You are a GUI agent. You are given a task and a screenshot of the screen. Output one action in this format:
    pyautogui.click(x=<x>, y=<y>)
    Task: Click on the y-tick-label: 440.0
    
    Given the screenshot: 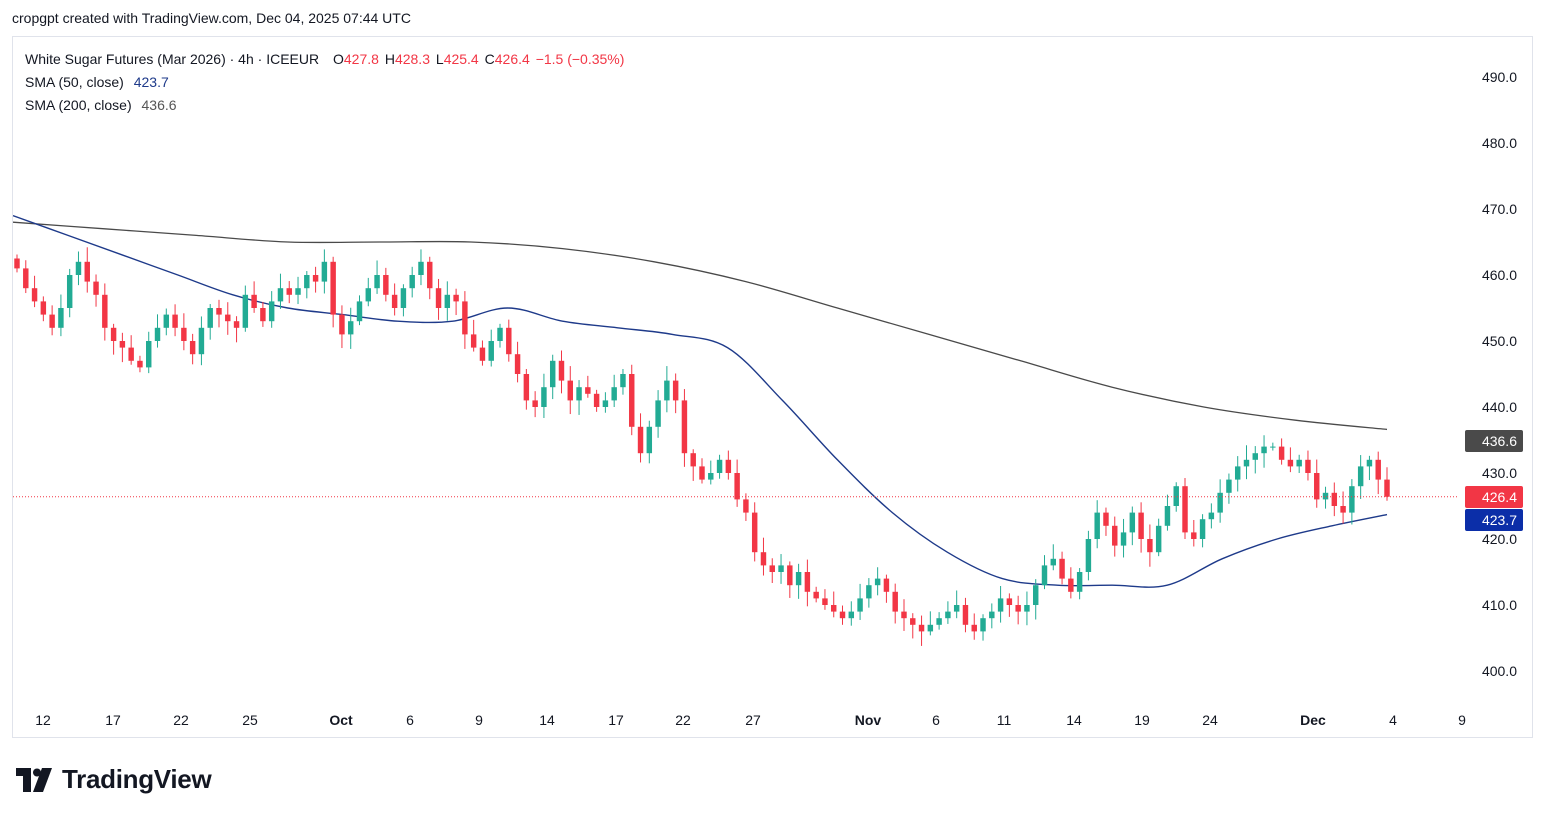 What is the action you would take?
    pyautogui.click(x=1499, y=407)
    